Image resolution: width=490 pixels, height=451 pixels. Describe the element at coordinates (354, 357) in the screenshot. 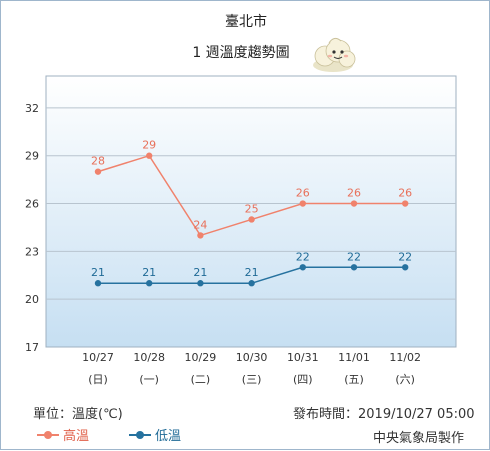

I see `x-tick-date: 11/01` at that location.